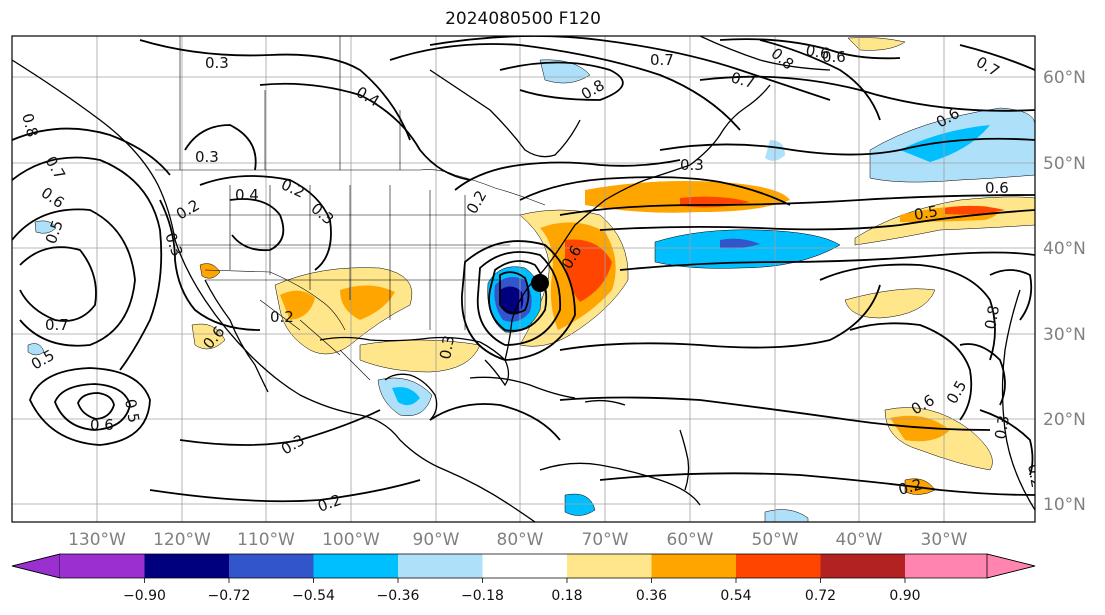  I want to click on shade-east-atlantic-positive-red, so click(975, 210).